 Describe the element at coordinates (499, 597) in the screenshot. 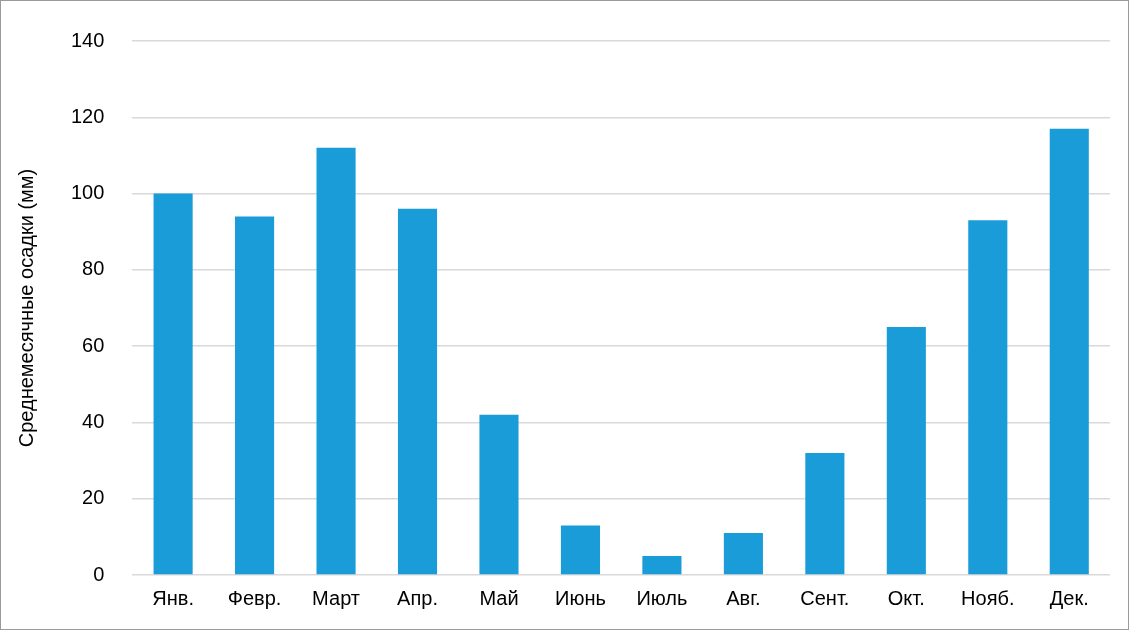

I see `x-tick-label: Май` at that location.